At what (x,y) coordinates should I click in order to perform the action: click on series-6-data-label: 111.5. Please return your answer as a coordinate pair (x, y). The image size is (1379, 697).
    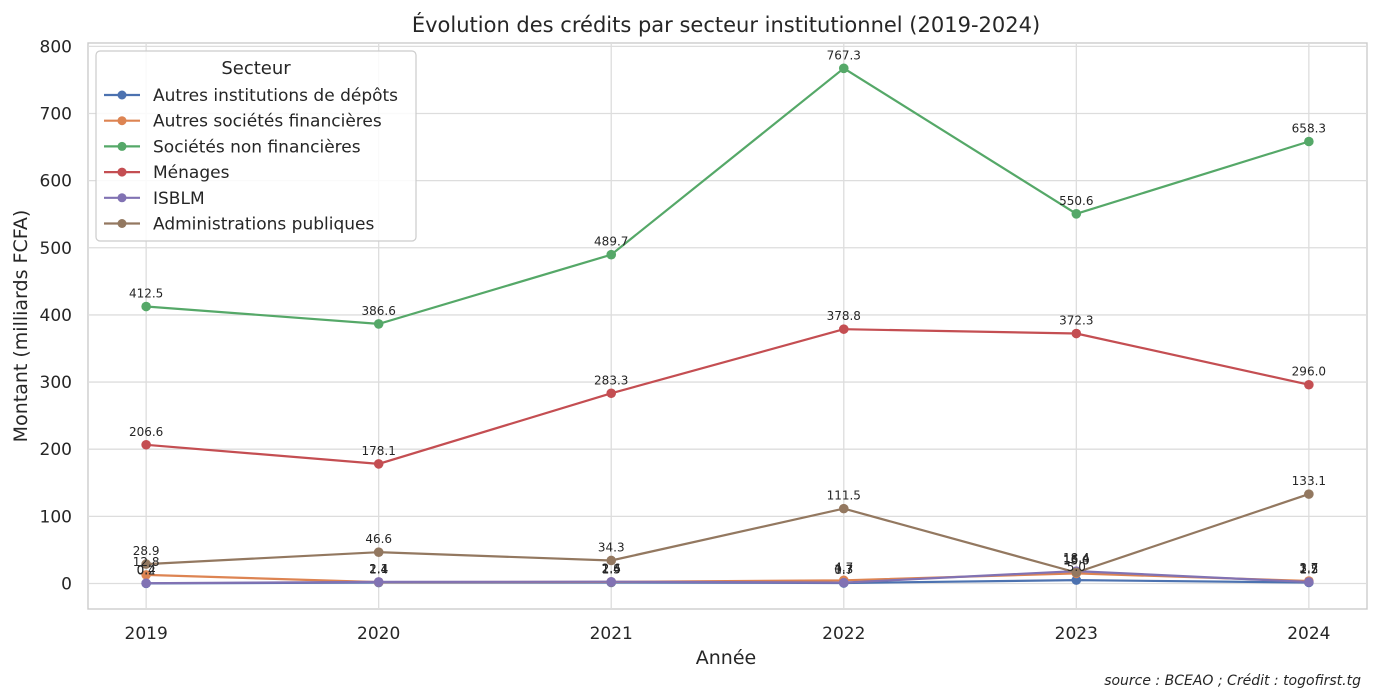
    Looking at the image, I should click on (844, 496).